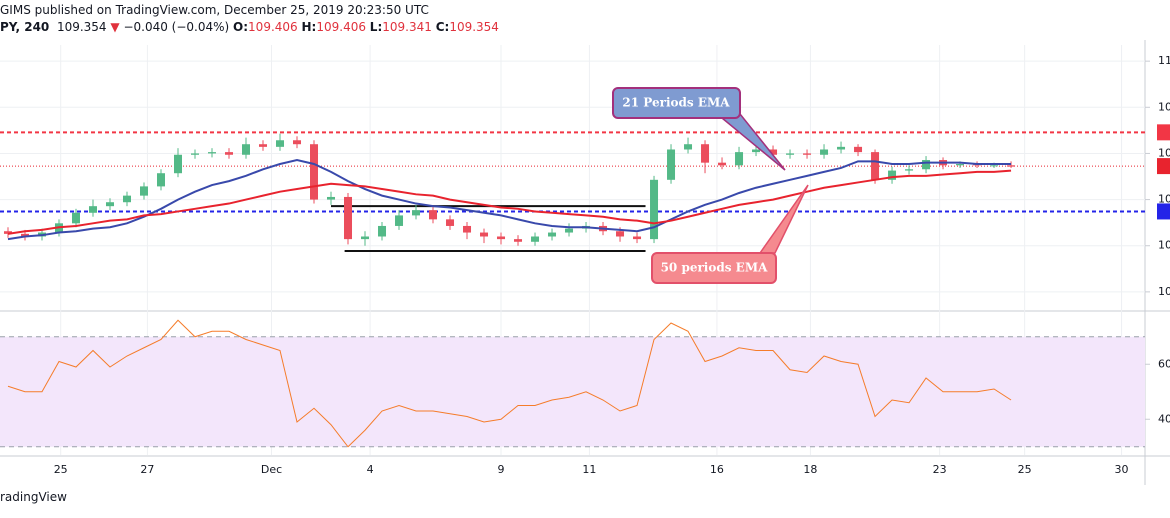 The image size is (1170, 518). I want to click on ohlc-value: 109.341, so click(407, 27).